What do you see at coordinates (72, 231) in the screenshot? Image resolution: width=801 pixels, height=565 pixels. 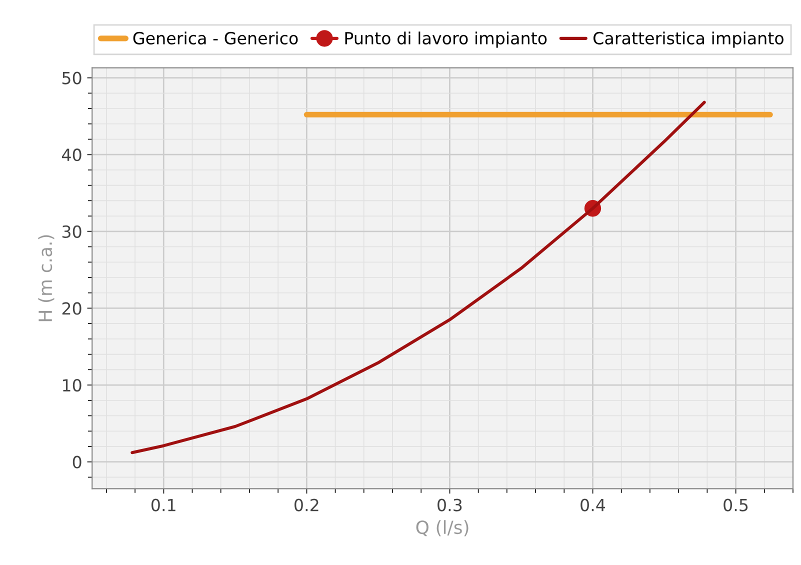 I see `y-tick-label: 30` at bounding box center [72, 231].